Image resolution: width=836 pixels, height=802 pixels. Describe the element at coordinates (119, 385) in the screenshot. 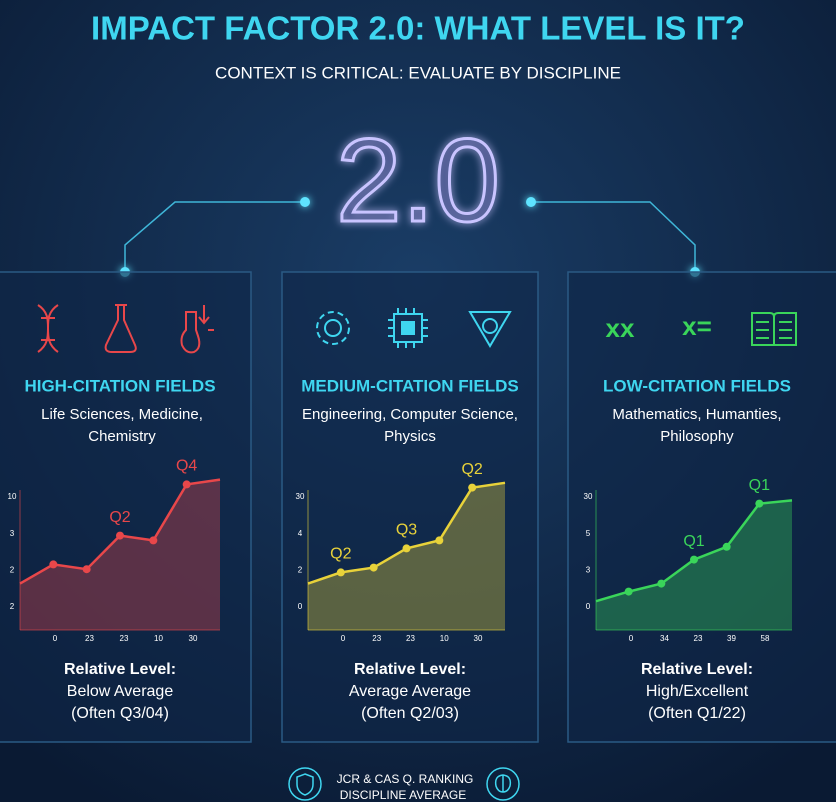

I see `panel-heading: HIGH-CITATION FIELDS` at that location.